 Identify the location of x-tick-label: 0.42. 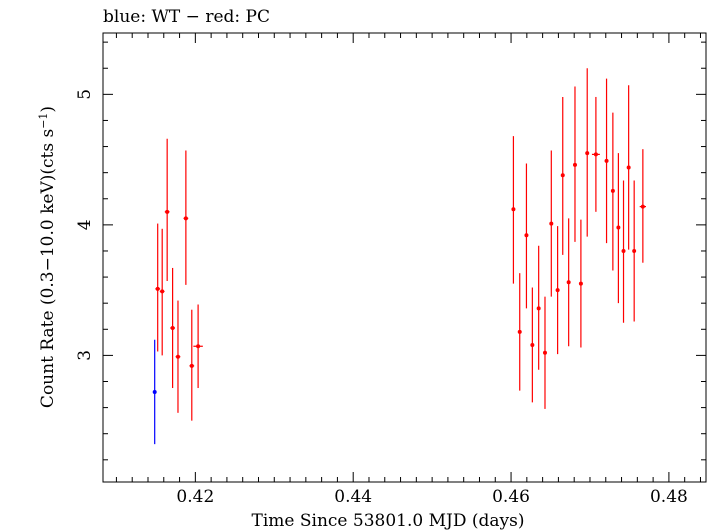
(195, 497).